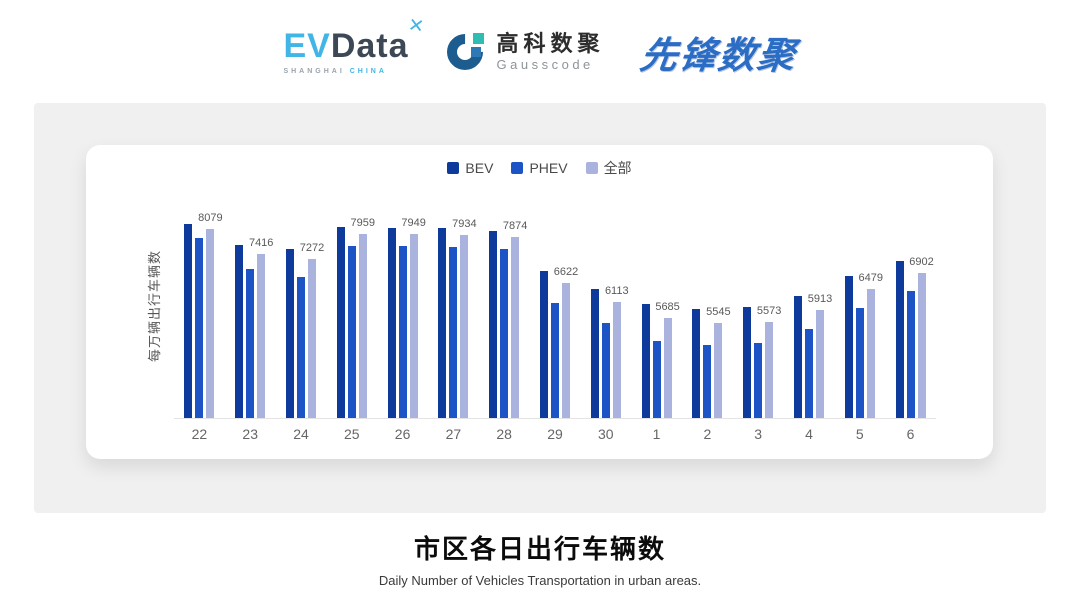 This screenshot has width=1080, height=608. Describe the element at coordinates (413, 223) in the screenshot. I see `bar-value-label: 7949` at that location.